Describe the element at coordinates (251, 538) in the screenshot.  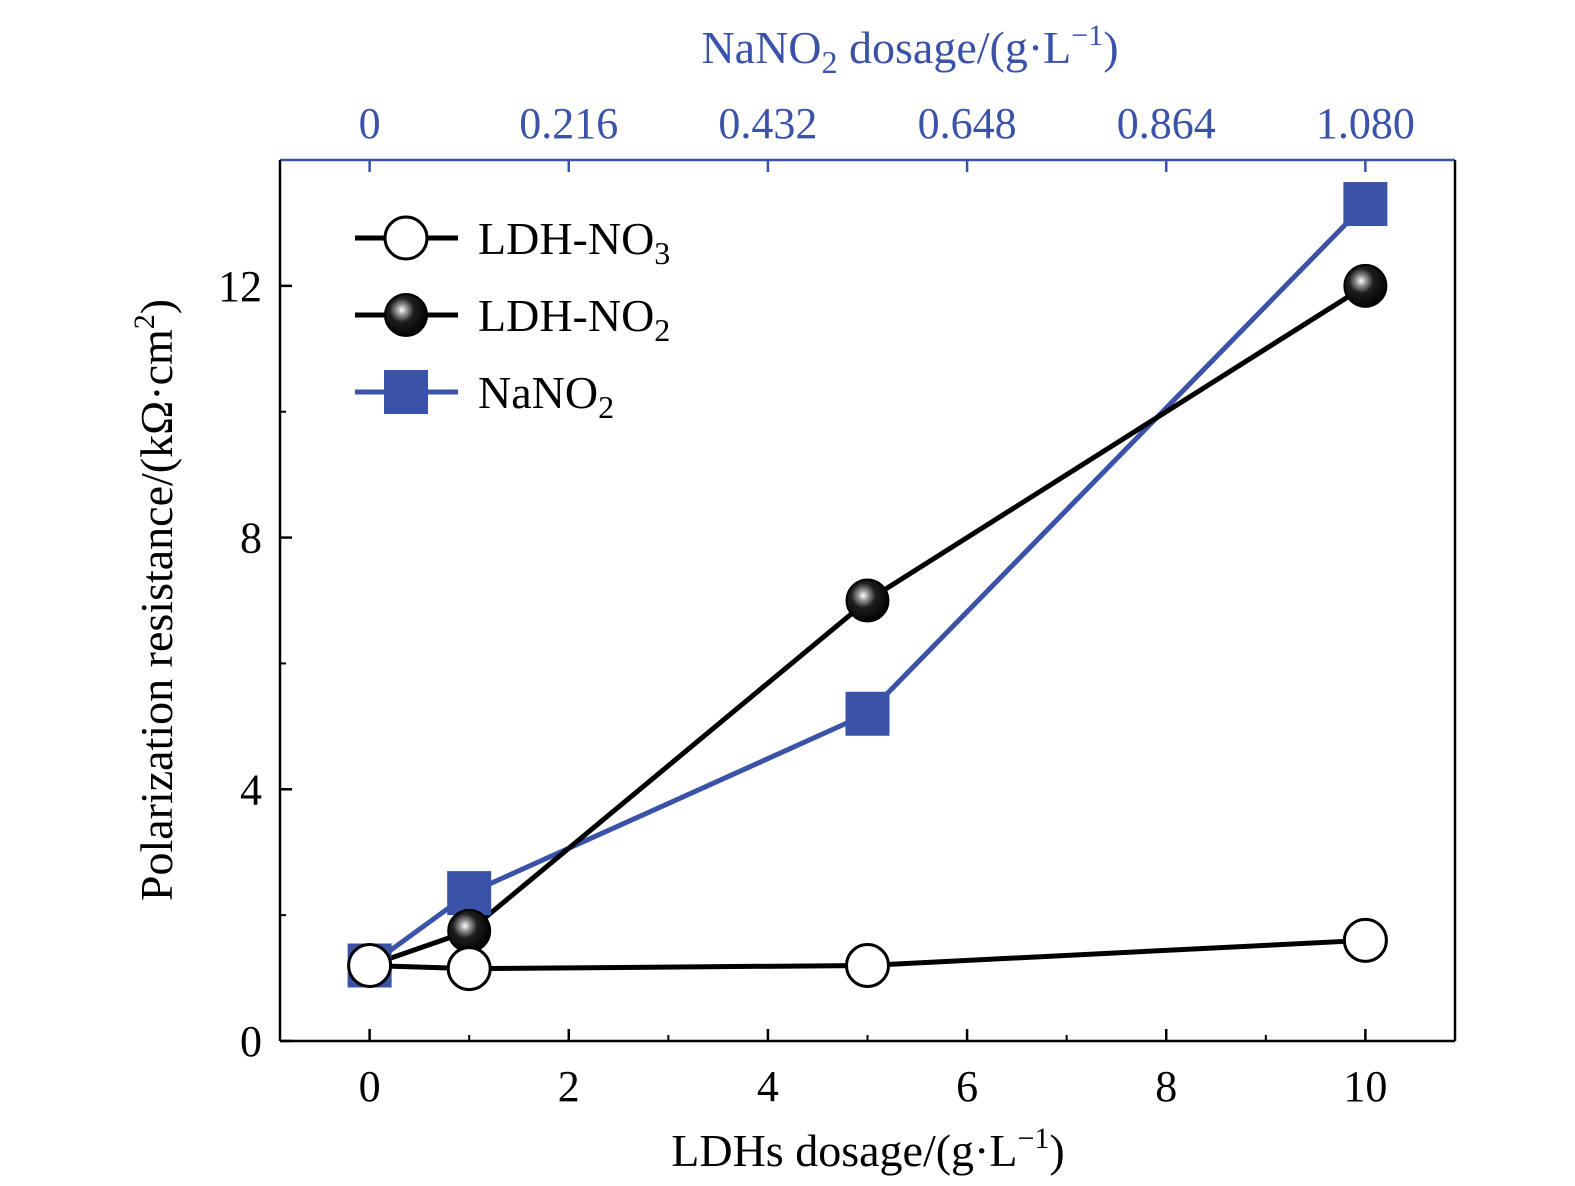
I see `y-tick-label: 8` at that location.